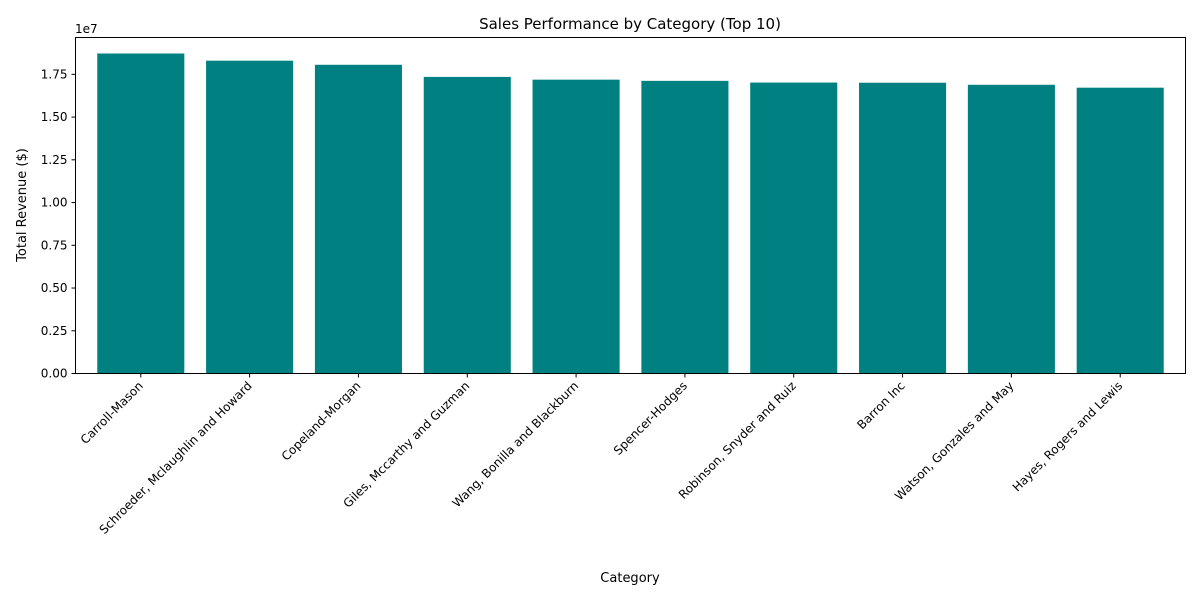 The height and width of the screenshot is (600, 1200). I want to click on x-tick-label: Giles, Mccarthy and Guzman, so click(406, 445).